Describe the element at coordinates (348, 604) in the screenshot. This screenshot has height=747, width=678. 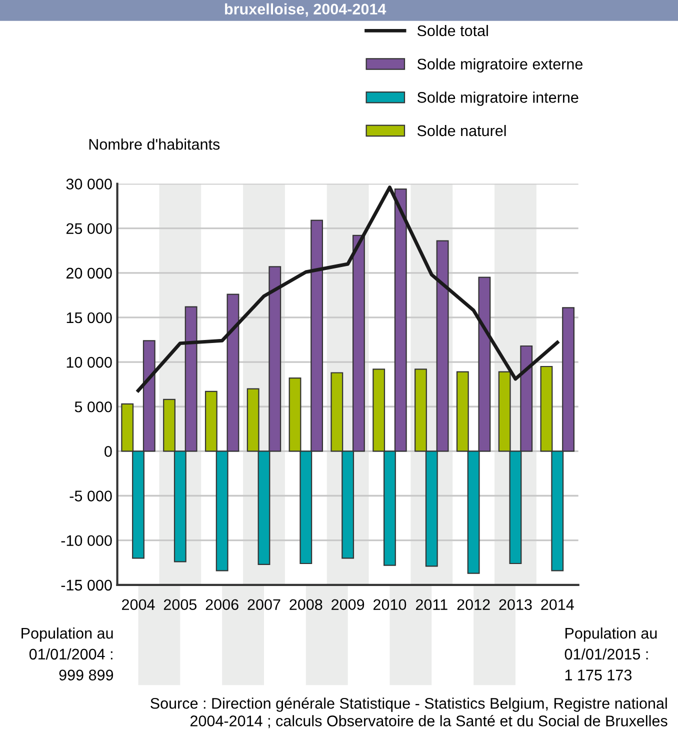
I see `x-tick-label: 2009` at that location.